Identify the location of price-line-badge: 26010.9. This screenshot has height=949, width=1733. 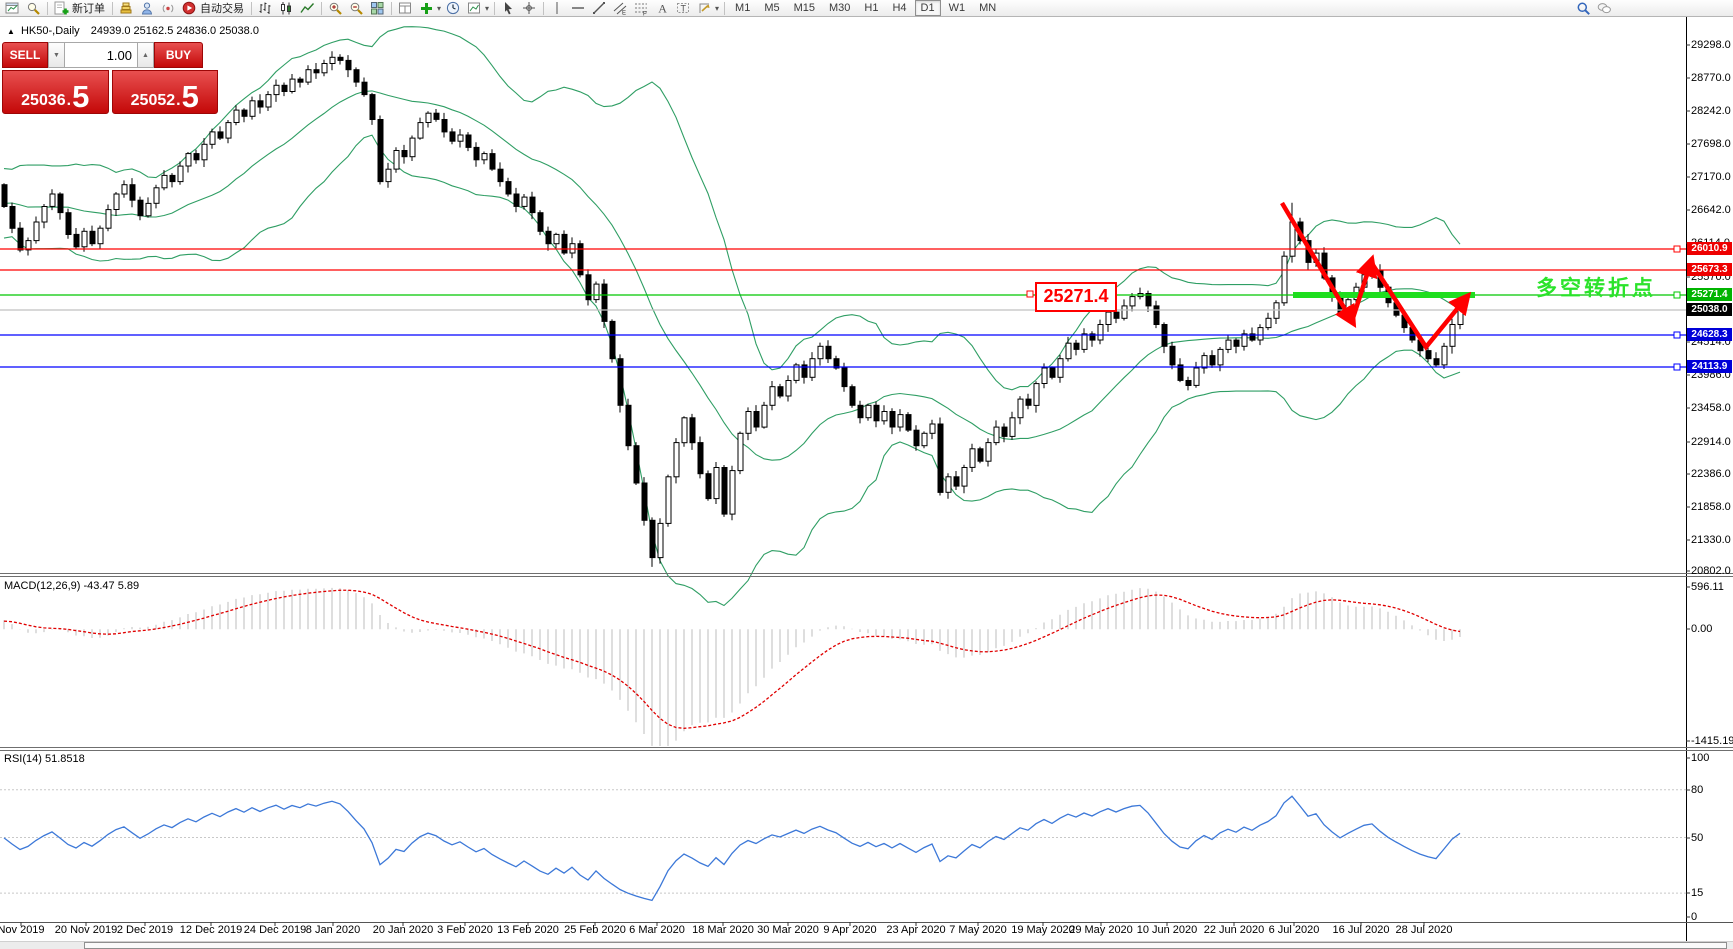
(1709, 248).